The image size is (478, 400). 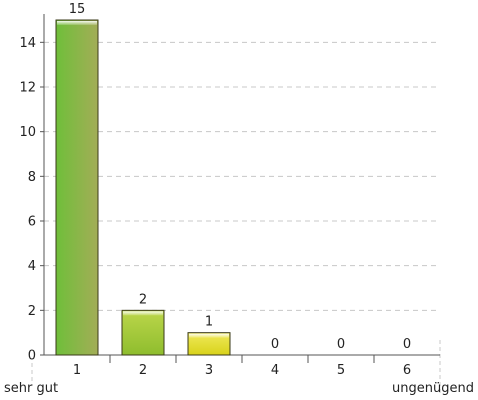 I want to click on x-tick-label: 5, so click(x=341, y=370).